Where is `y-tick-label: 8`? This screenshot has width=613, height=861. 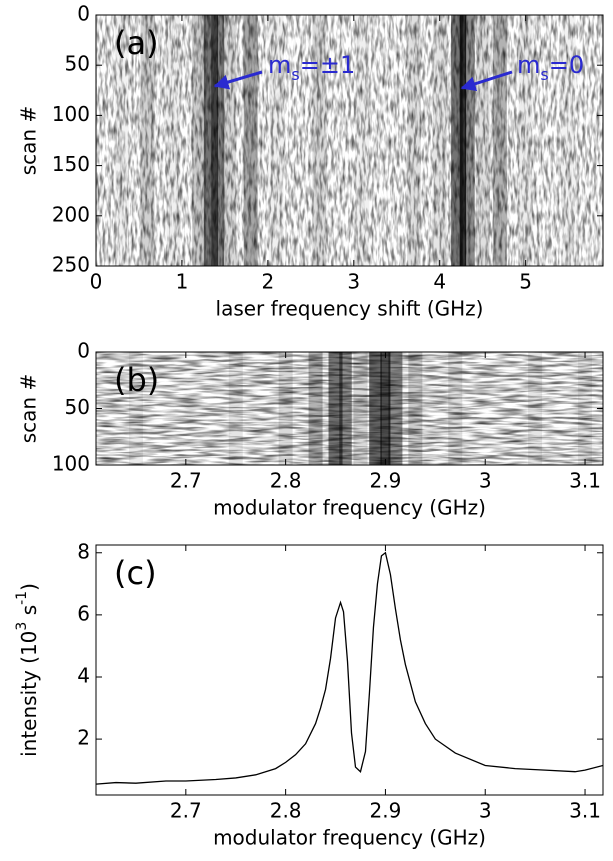
y-tick-label: 8 is located at coordinates (83, 551).